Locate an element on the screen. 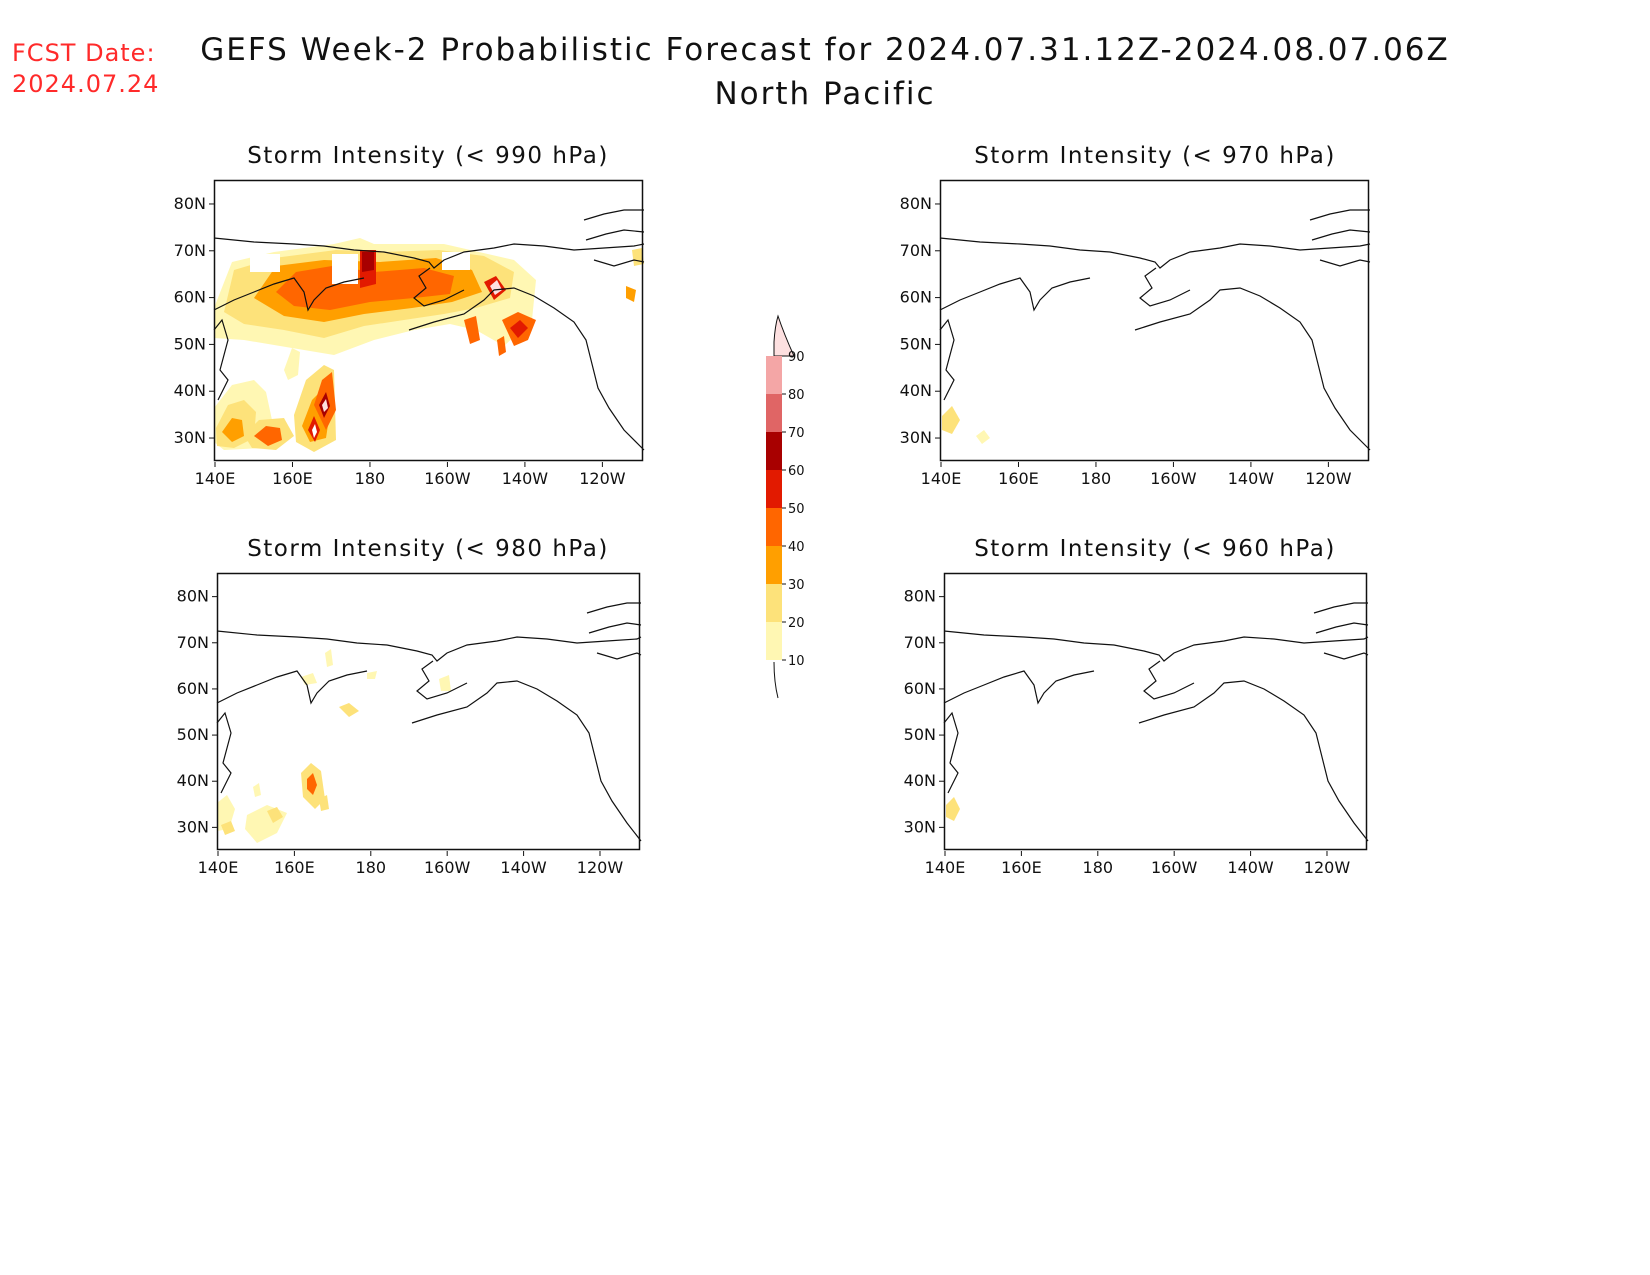 This screenshot has height=1275, width=1650. colorbar-labels: 90 80 70 60 50 40 30 20 10 is located at coordinates (793, 509).